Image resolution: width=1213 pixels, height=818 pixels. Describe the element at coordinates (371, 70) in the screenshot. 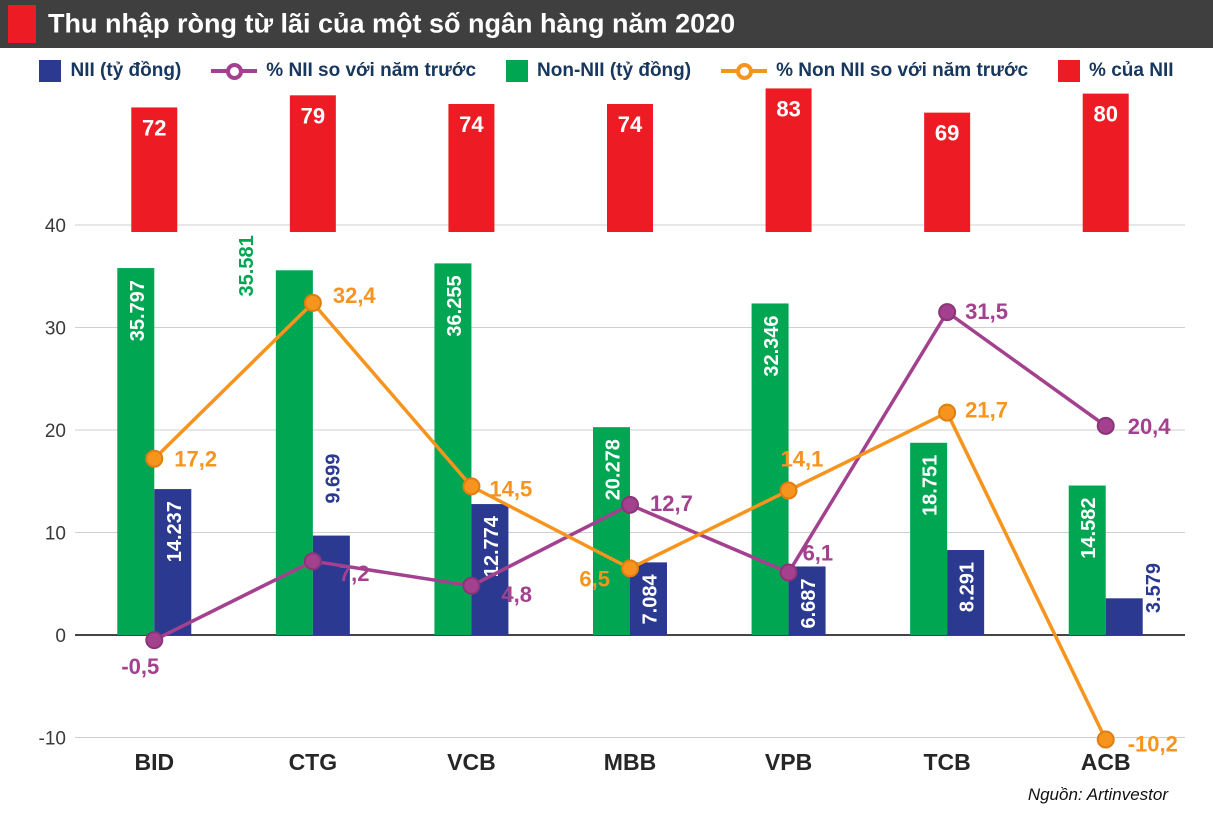

I see `legend-label-nii-pct: % NII so với năm trước` at that location.